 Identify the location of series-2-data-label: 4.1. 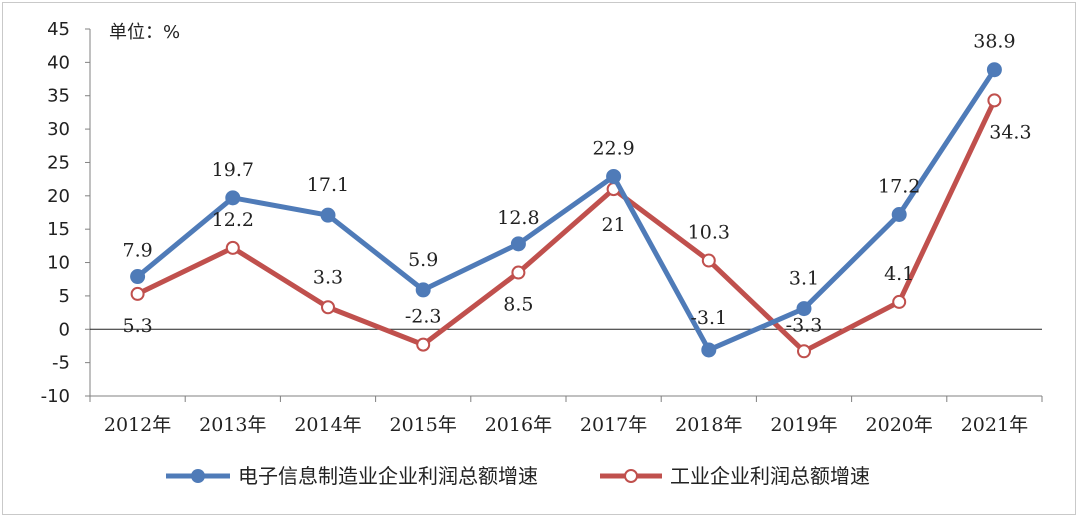
(899, 274).